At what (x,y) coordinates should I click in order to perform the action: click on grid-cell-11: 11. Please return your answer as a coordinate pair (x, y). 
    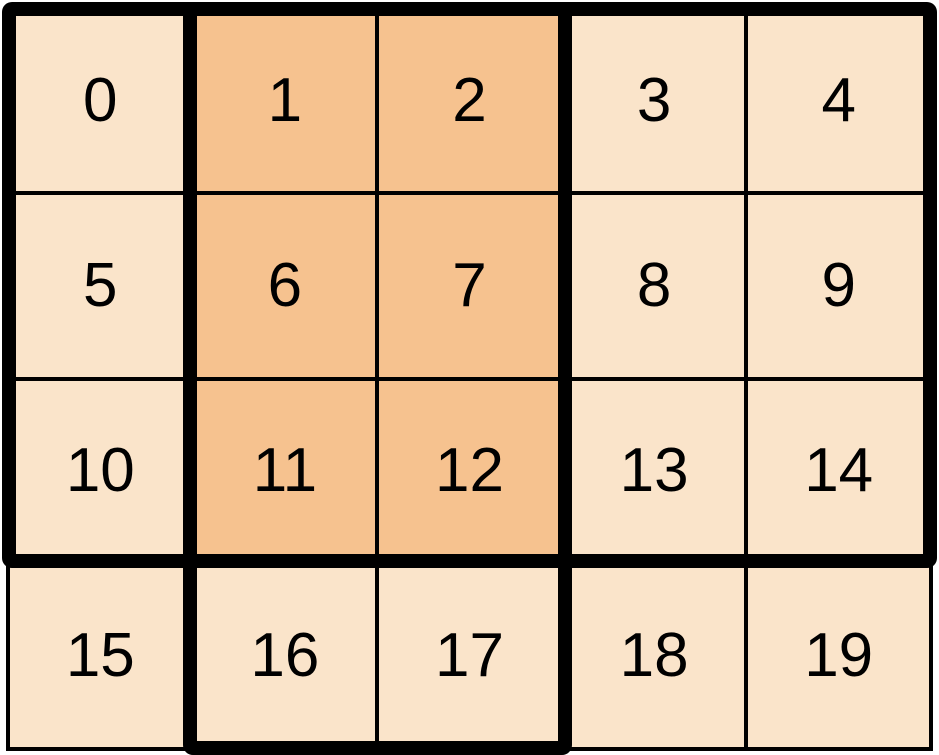
    Looking at the image, I should click on (285, 471).